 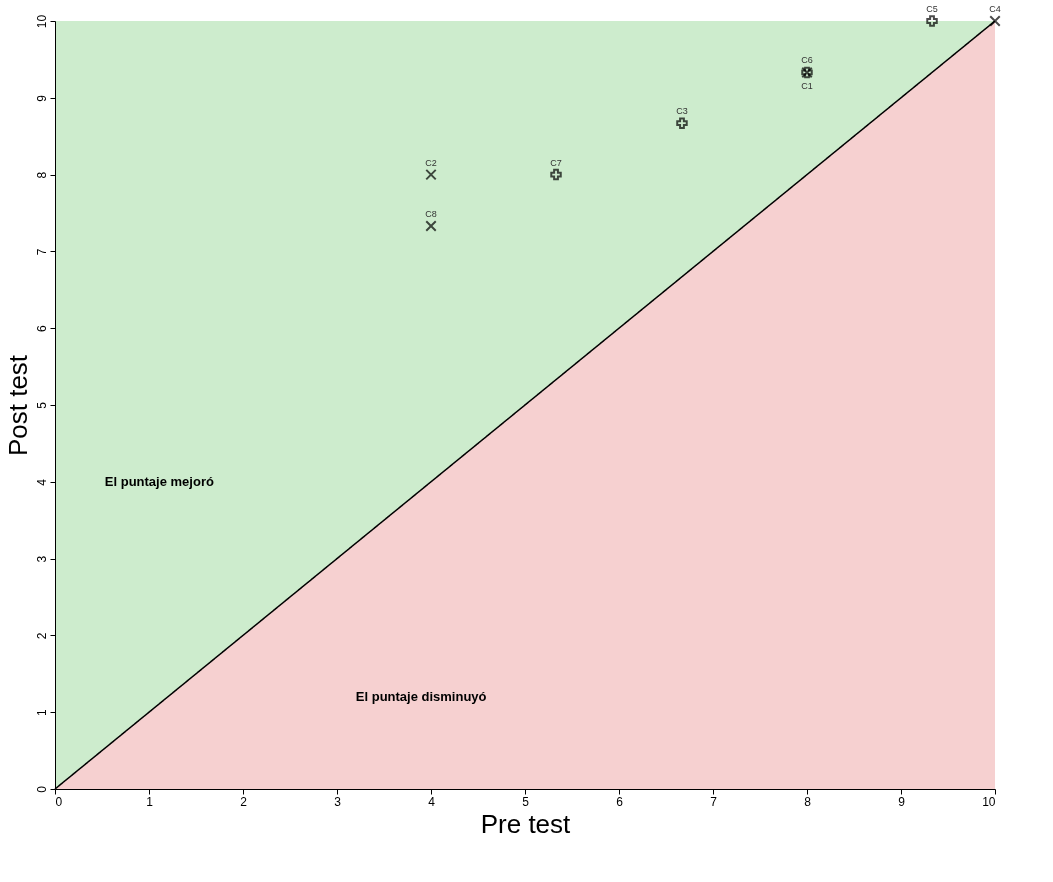 What do you see at coordinates (526, 801) in the screenshot?
I see `x-tick-label: 5` at bounding box center [526, 801].